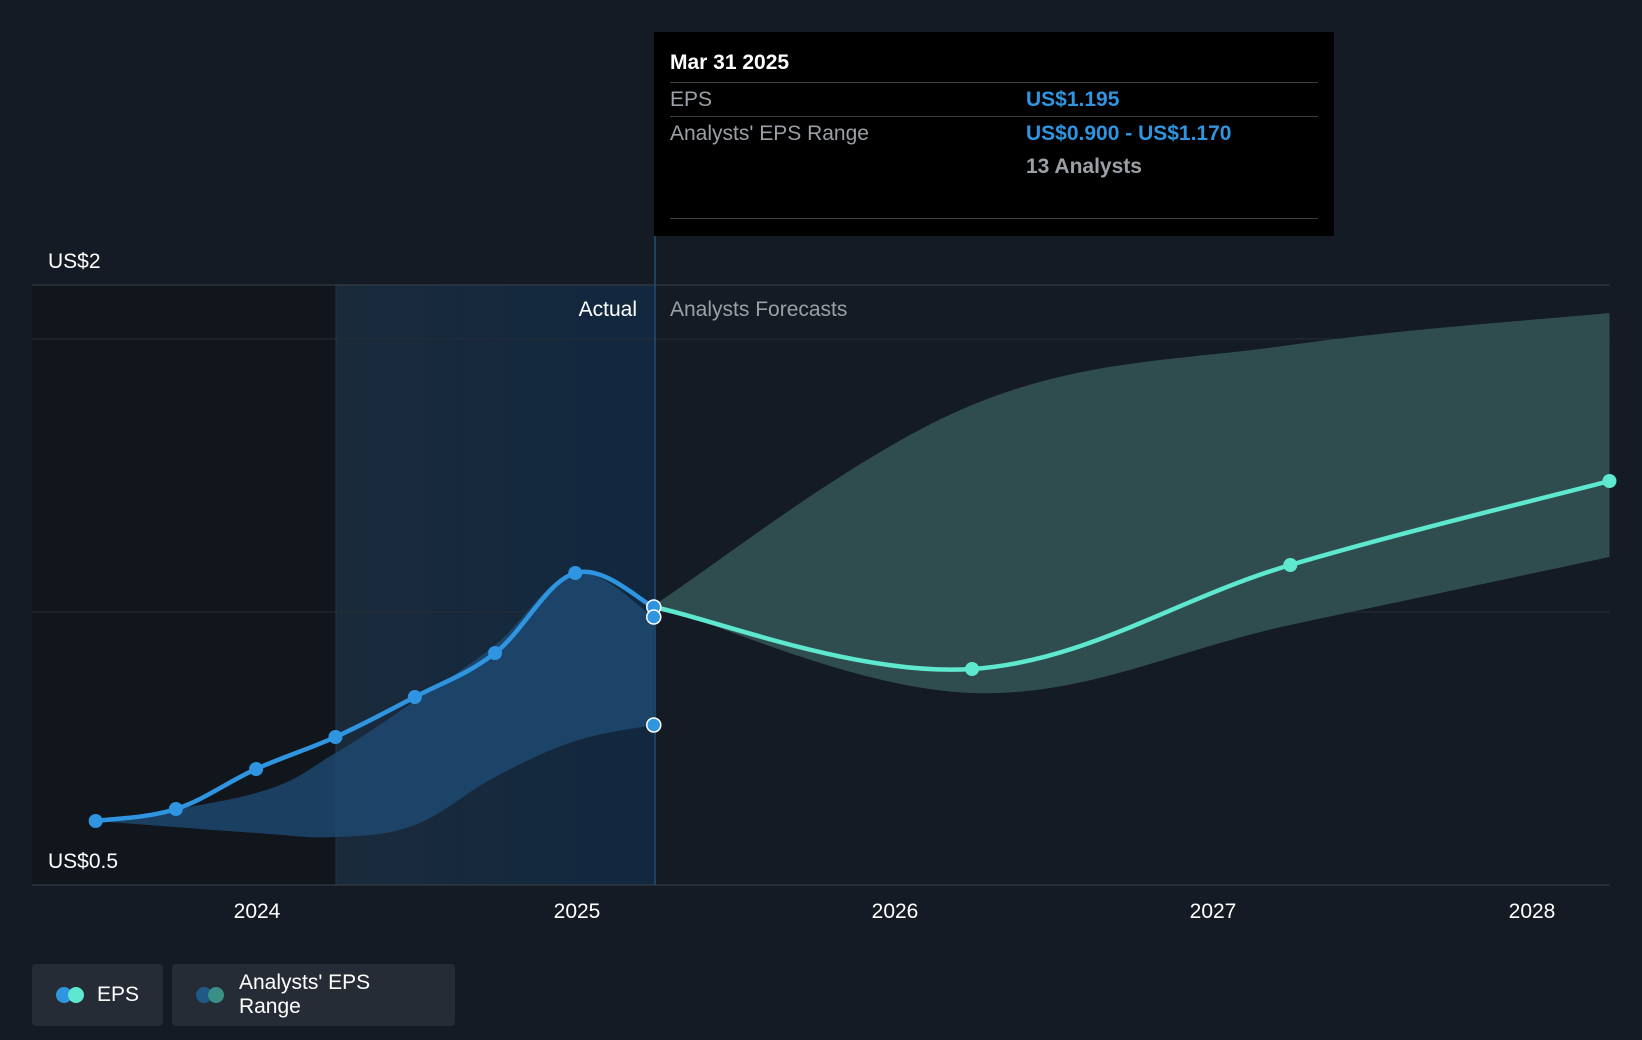 The image size is (1642, 1040). What do you see at coordinates (608, 309) in the screenshot?
I see `actual-label: Actual` at bounding box center [608, 309].